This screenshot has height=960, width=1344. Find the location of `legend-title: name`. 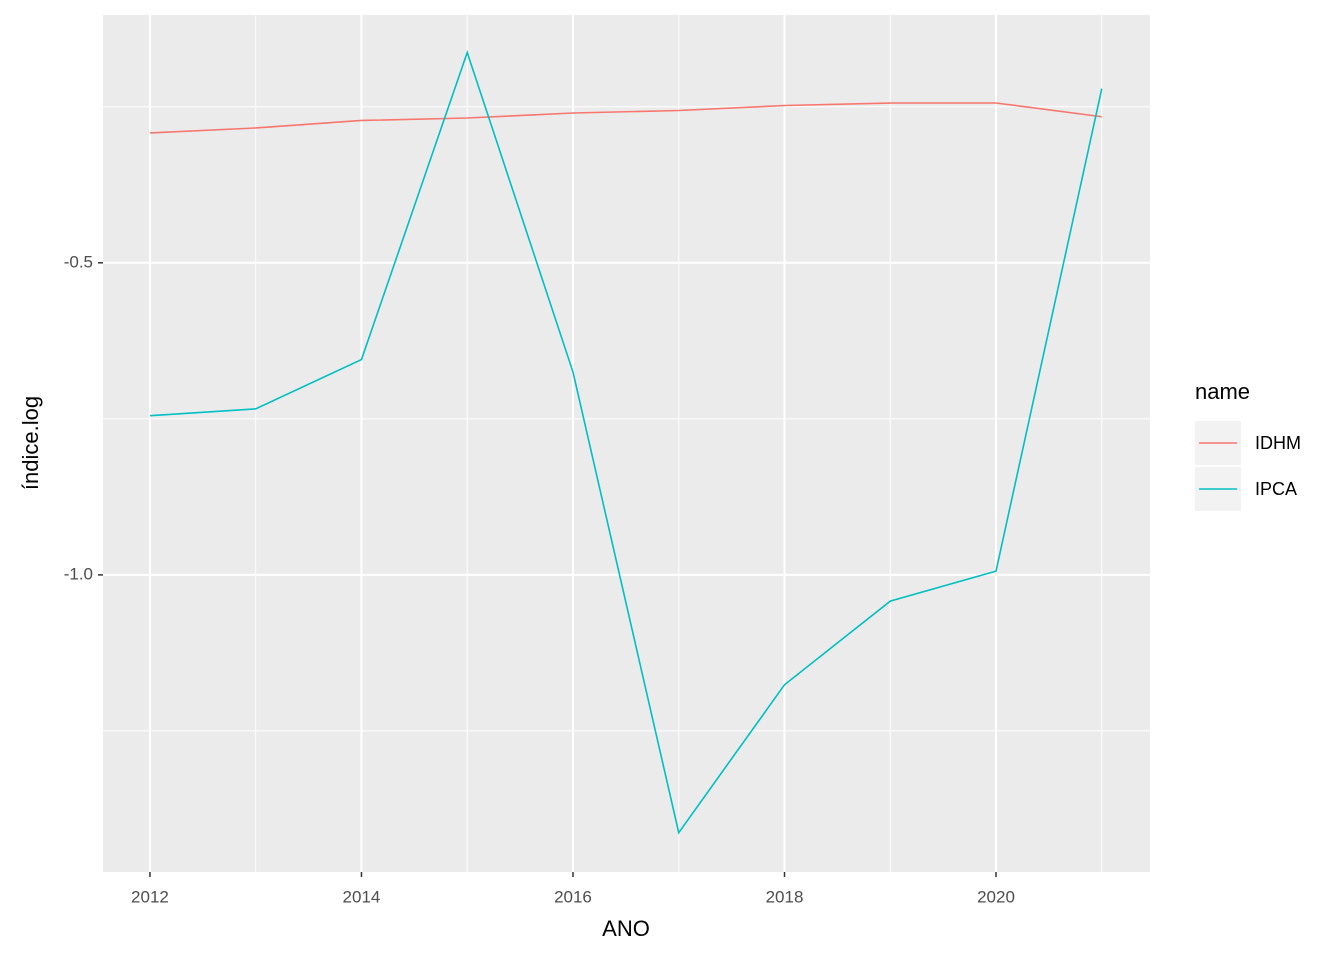

legend-title: name is located at coordinates (1222, 391).